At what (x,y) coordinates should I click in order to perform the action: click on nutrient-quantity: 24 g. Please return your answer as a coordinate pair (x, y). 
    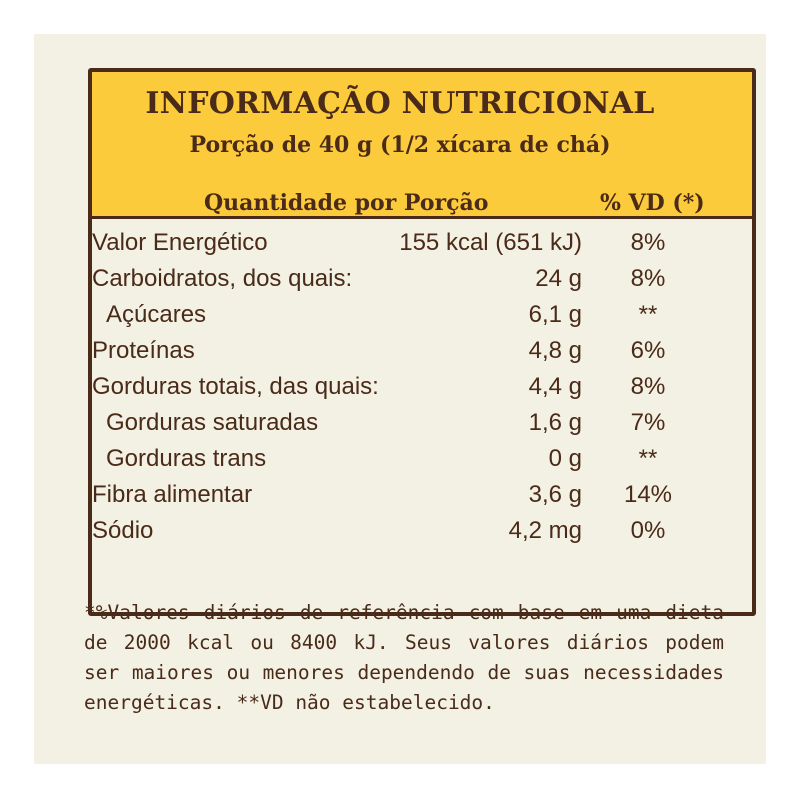
    Looking at the image, I should click on (558, 278).